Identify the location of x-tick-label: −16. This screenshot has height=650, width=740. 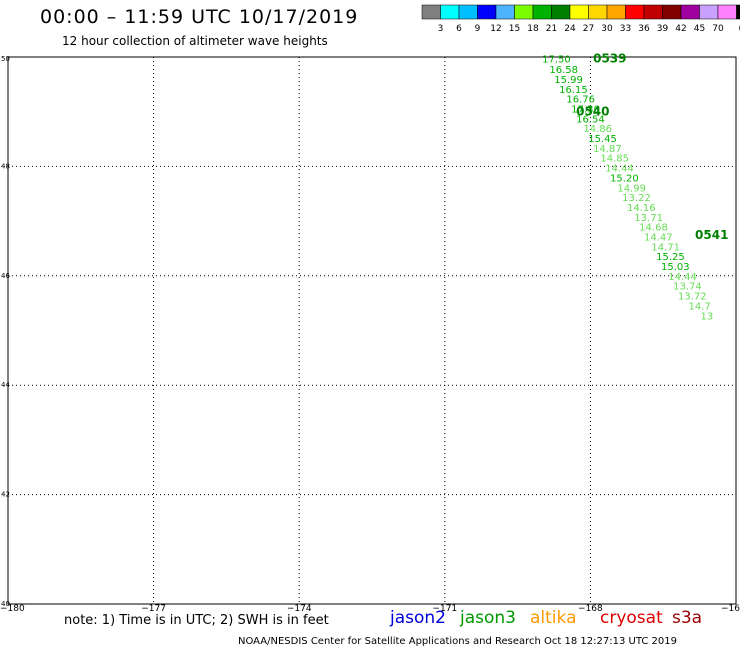
(730, 609).